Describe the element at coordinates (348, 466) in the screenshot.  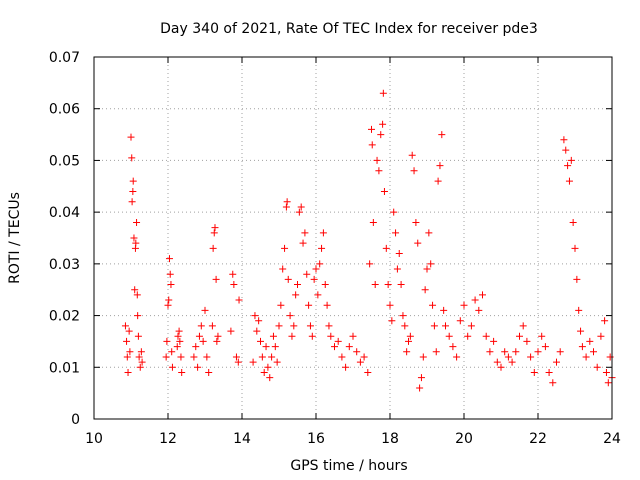
I see `x-axis-title: GPS time / hours` at that location.